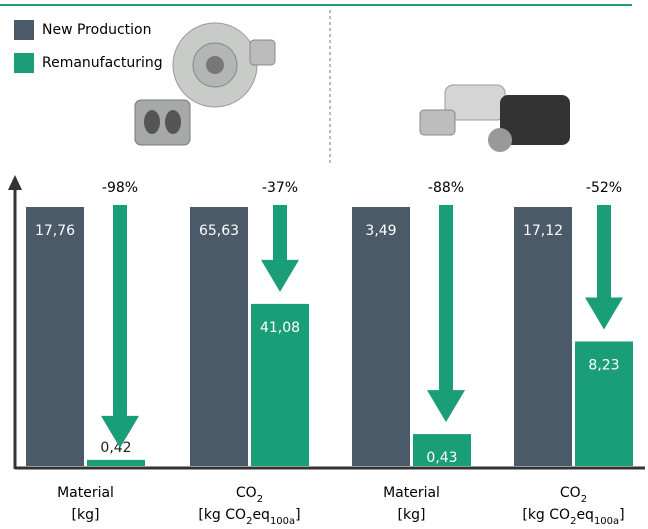 Image resolution: width=648 pixels, height=529 pixels. Describe the element at coordinates (120, 188) in the screenshot. I see `change-label: -98%` at that location.